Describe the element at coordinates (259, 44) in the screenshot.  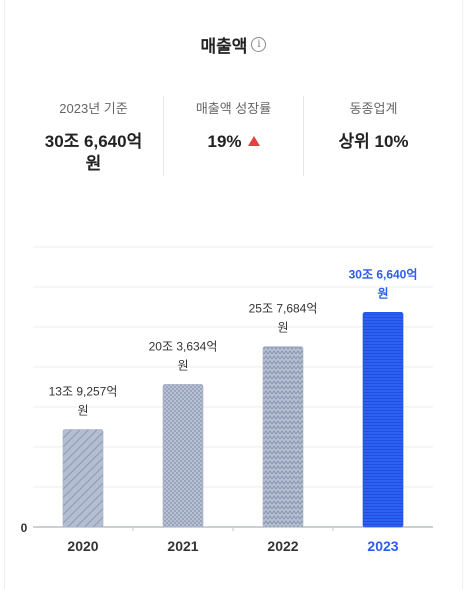
I see `info-icon: i` at that location.